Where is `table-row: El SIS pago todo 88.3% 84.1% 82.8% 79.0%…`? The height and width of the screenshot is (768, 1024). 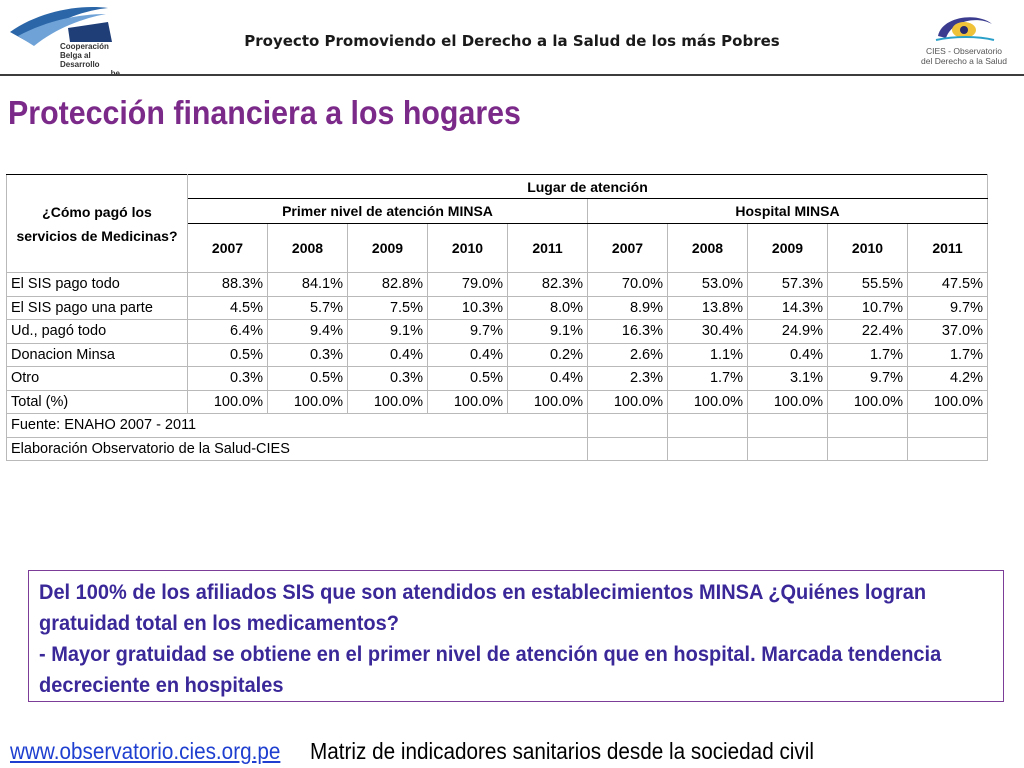 table-row: El SIS pago todo 88.3% 84.1% 82.8% 79.0%… is located at coordinates (497, 284).